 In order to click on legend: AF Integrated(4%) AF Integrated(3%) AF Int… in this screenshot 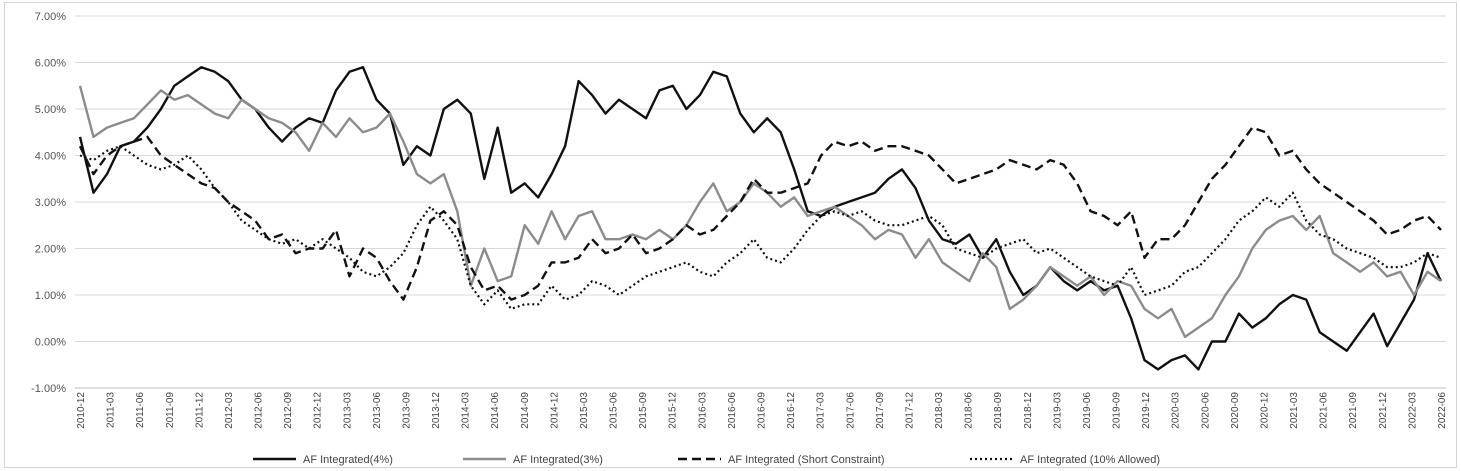, I will do `click(706, 460)`.